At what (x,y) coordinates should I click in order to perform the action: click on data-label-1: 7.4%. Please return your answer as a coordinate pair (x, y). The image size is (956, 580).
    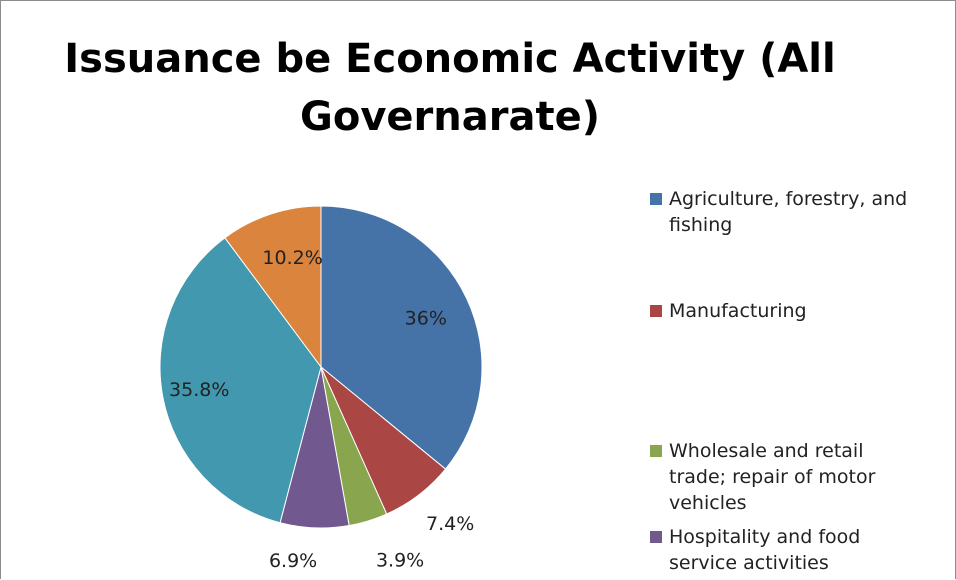
    Looking at the image, I should click on (450, 524).